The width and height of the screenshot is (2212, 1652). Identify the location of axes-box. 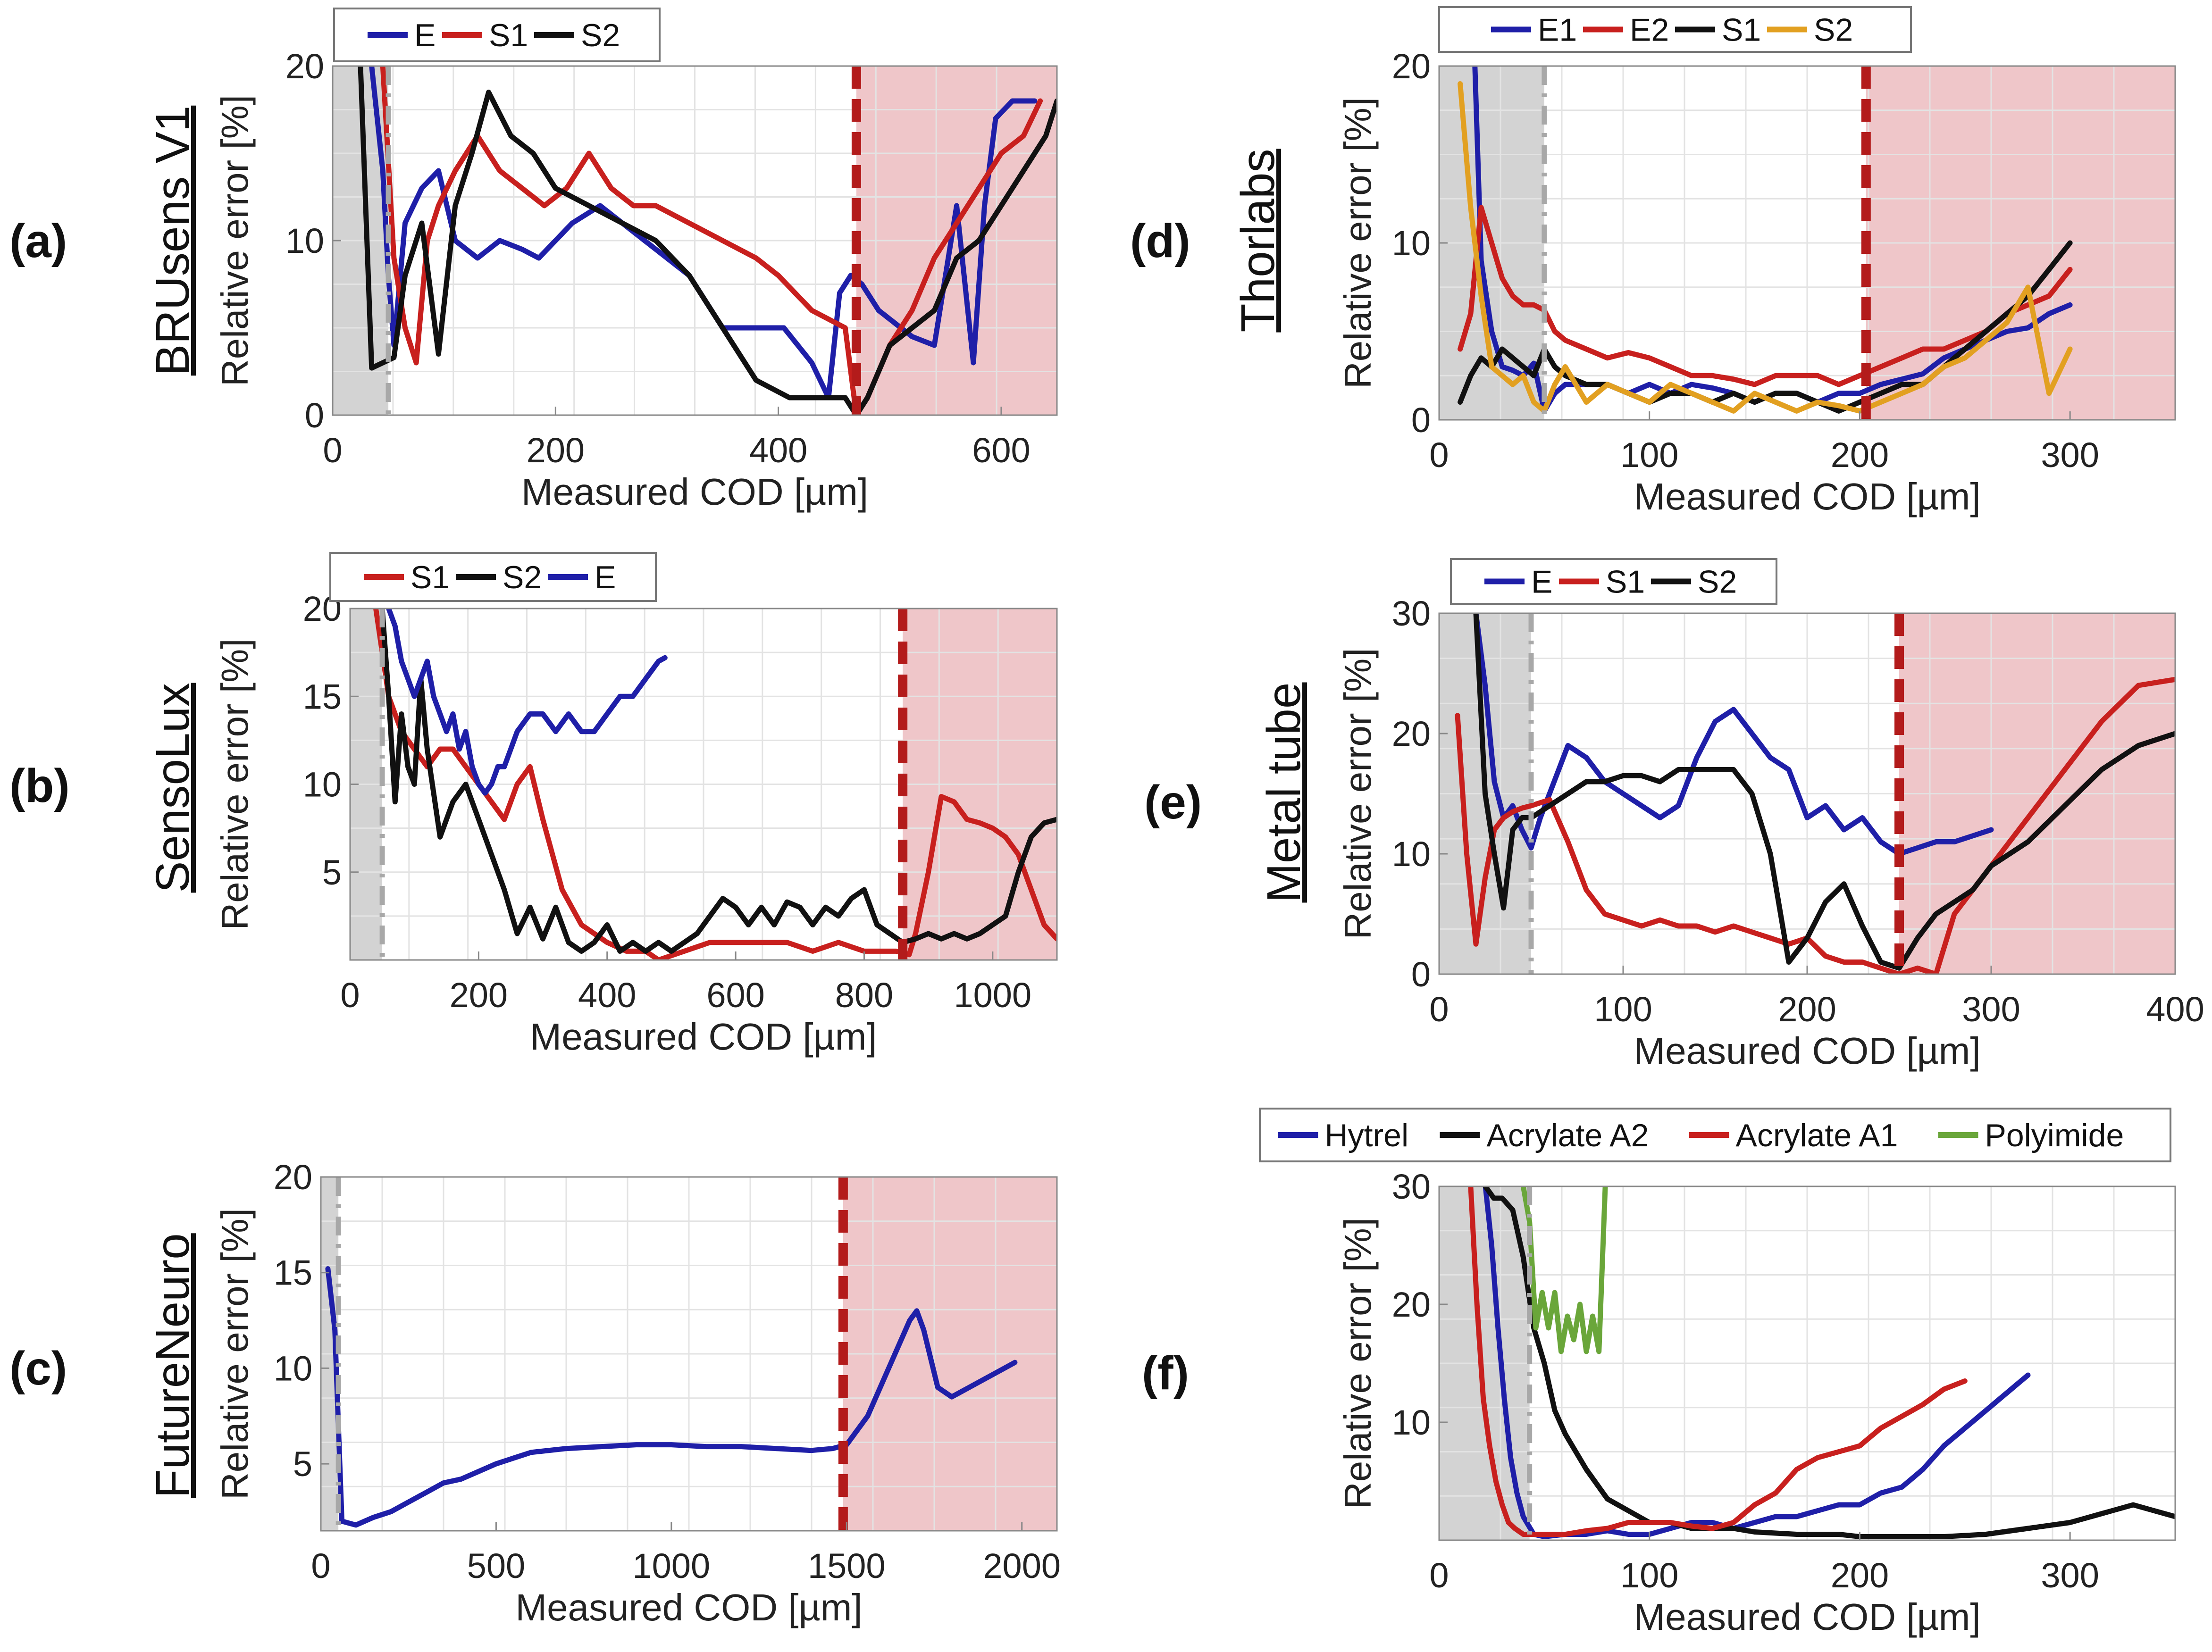
(689, 1354).